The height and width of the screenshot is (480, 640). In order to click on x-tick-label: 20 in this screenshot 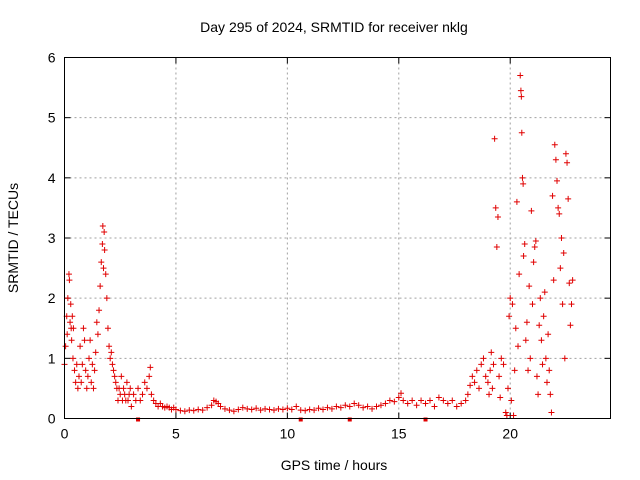, I will do `click(510, 434)`.